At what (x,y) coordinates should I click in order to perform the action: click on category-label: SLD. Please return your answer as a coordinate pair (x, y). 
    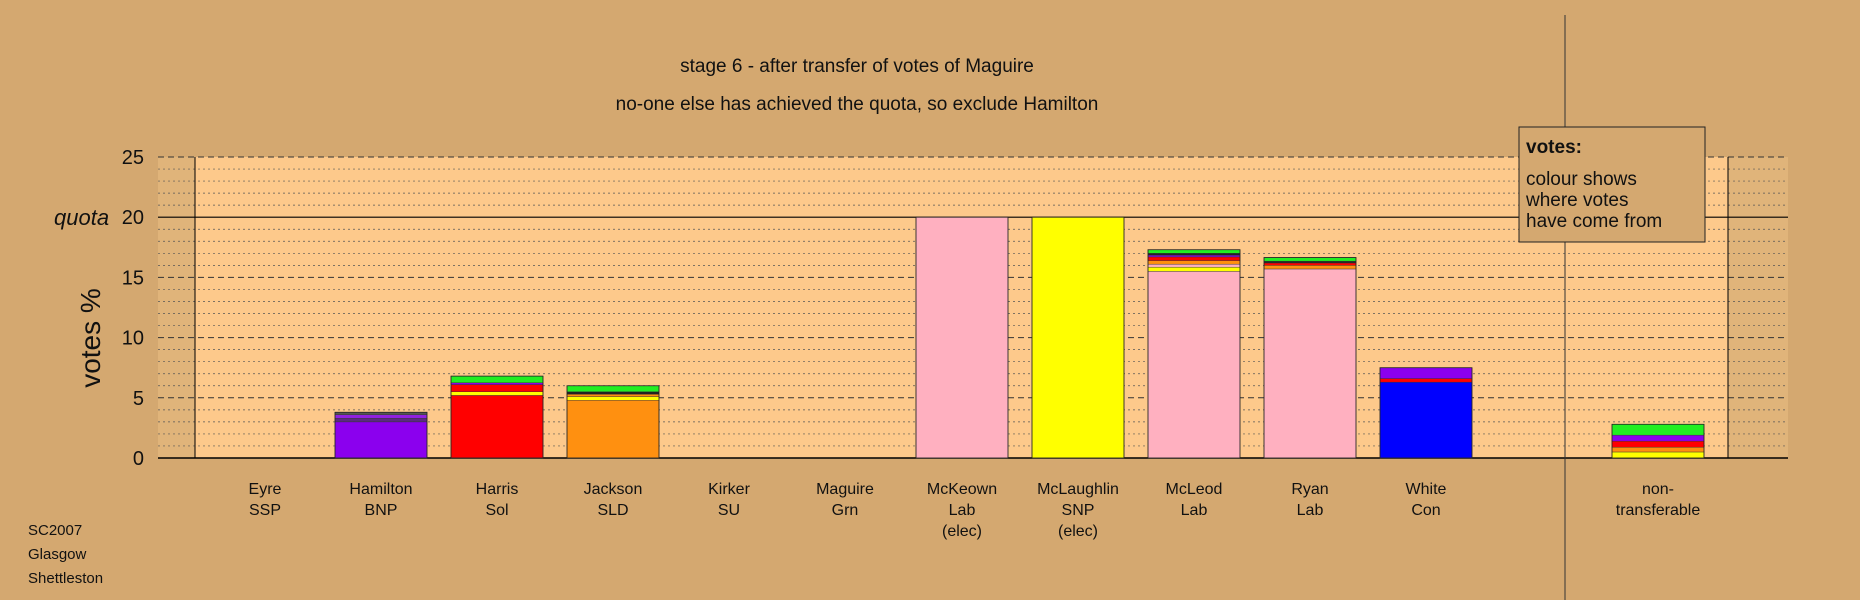
    Looking at the image, I should click on (612, 510).